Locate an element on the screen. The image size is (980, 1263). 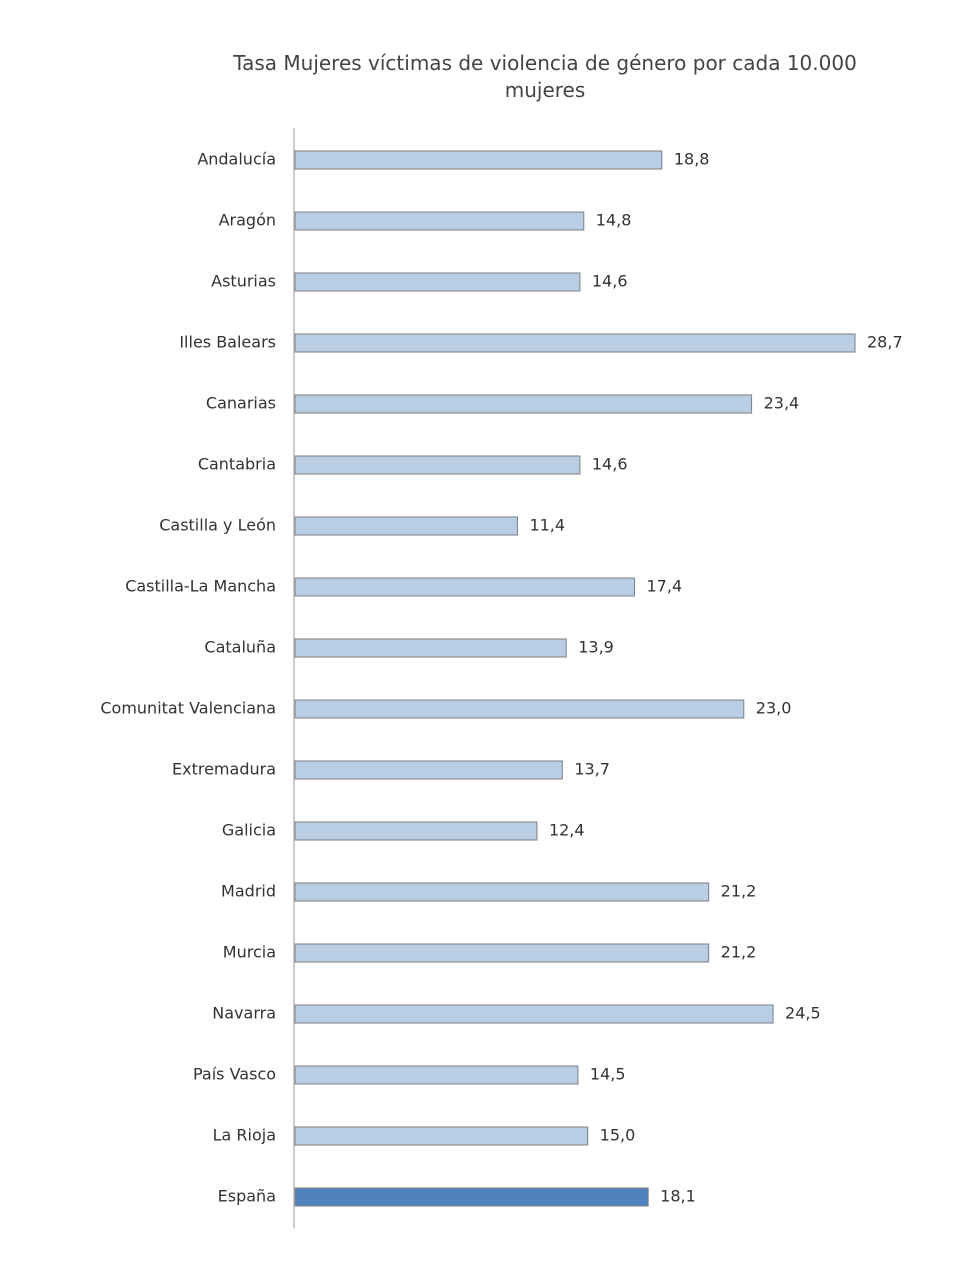
value-label: 18,8 is located at coordinates (692, 159).